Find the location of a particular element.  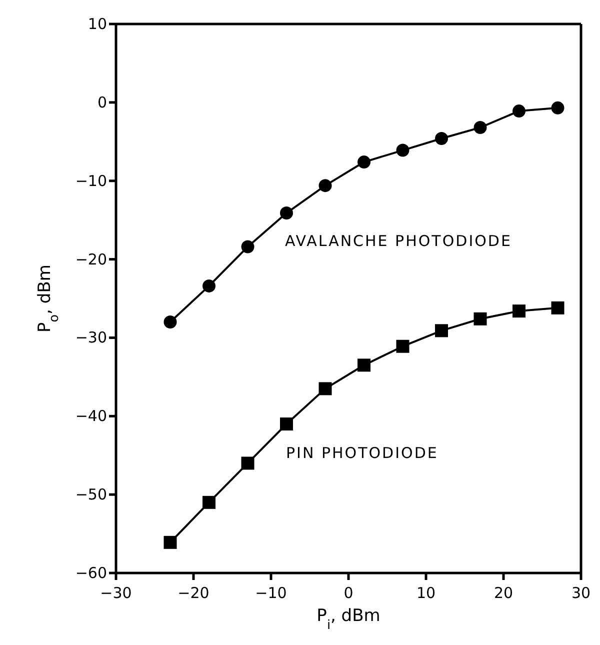

x-tick-label: −20 is located at coordinates (194, 593).